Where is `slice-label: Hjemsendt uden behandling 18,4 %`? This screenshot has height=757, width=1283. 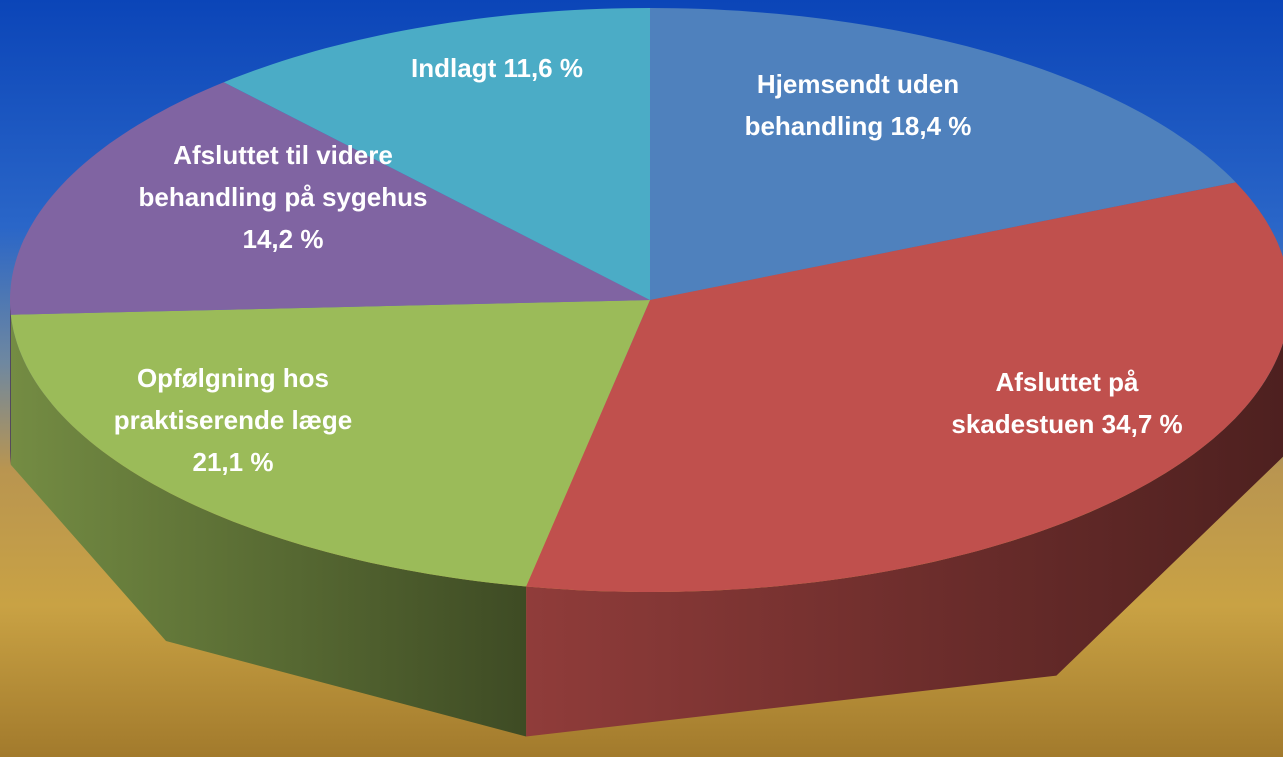 slice-label: Hjemsendt uden behandling 18,4 % is located at coordinates (858, 105).